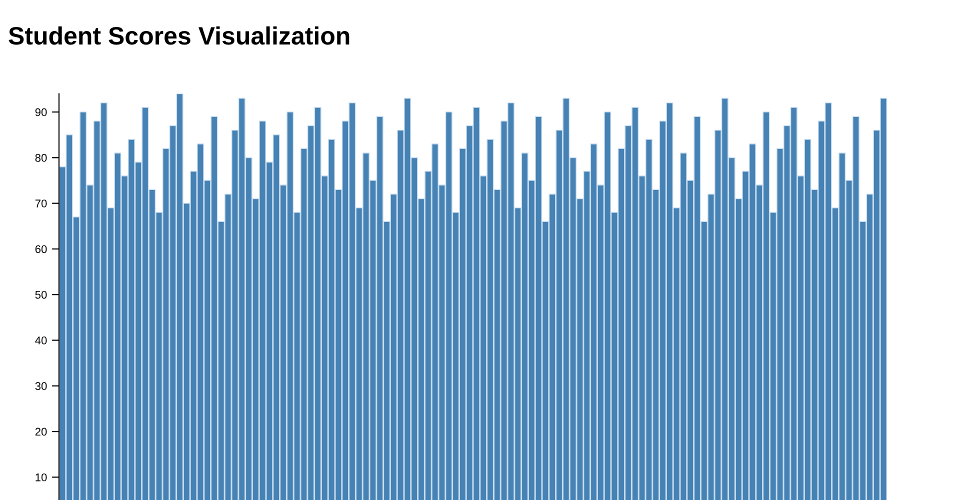  What do you see at coordinates (41, 112) in the screenshot?
I see `y-tick-label: 90` at bounding box center [41, 112].